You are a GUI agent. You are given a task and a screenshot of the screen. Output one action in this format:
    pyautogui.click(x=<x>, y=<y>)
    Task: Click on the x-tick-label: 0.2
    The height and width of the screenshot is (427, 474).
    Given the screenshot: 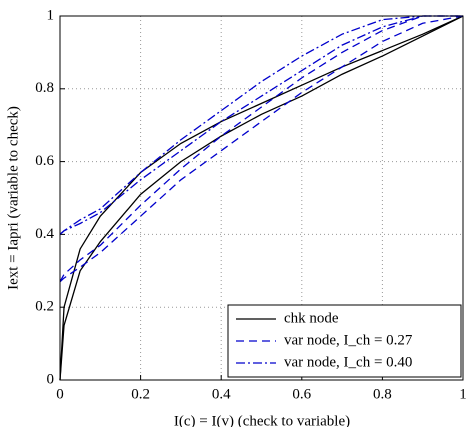 What is the action you would take?
    pyautogui.click(x=140, y=394)
    